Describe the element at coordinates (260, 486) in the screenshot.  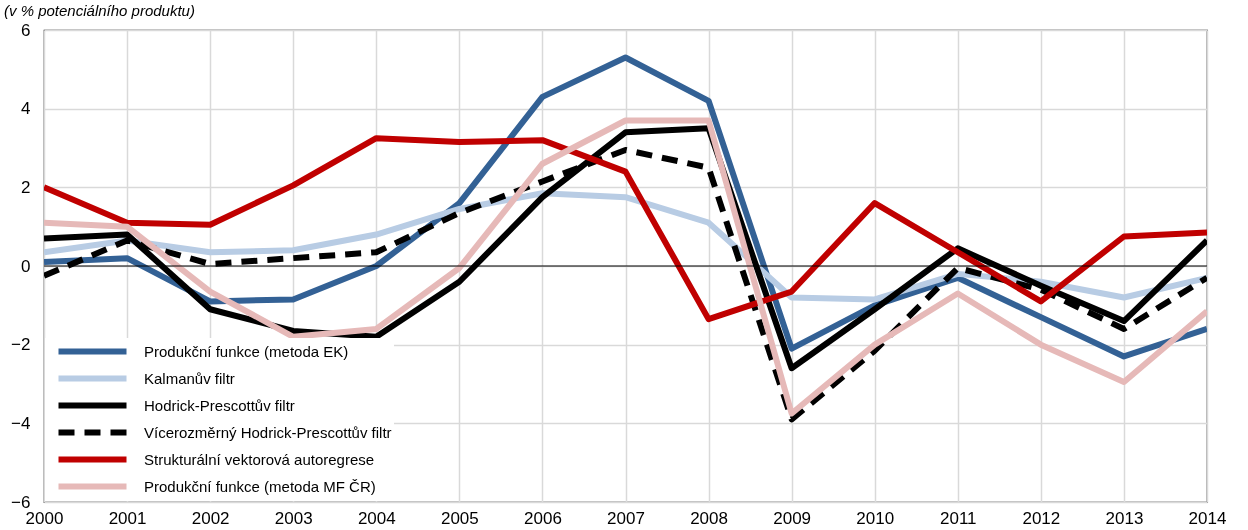
I see `legend-label: Produkční funkce (metoda MF ČR)` at that location.